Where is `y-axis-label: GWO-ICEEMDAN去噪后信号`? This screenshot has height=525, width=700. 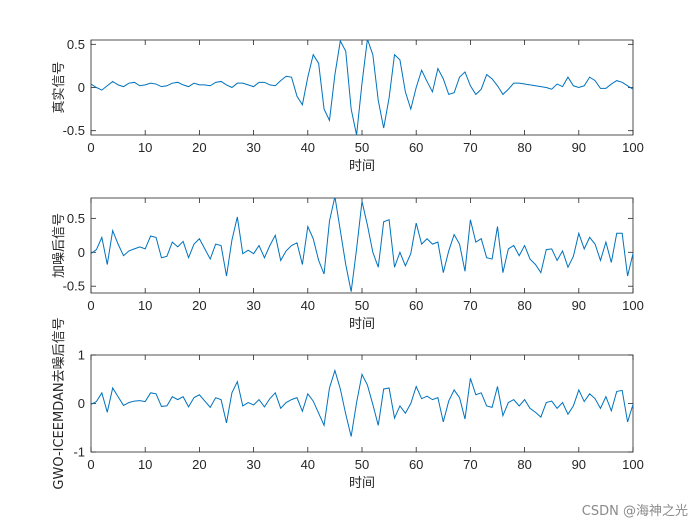
y-axis-label: GWO-ICEEMDAN去噪后信号 is located at coordinates (59, 403).